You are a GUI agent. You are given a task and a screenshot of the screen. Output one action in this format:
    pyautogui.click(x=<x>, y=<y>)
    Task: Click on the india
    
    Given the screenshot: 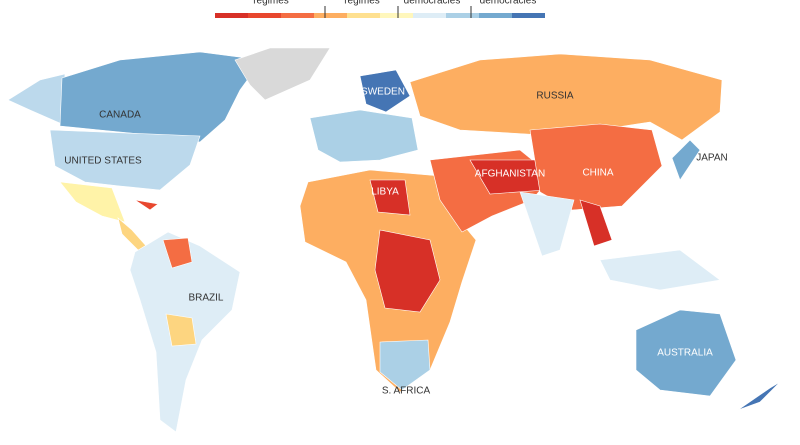 What is the action you would take?
    pyautogui.click(x=547, y=224)
    